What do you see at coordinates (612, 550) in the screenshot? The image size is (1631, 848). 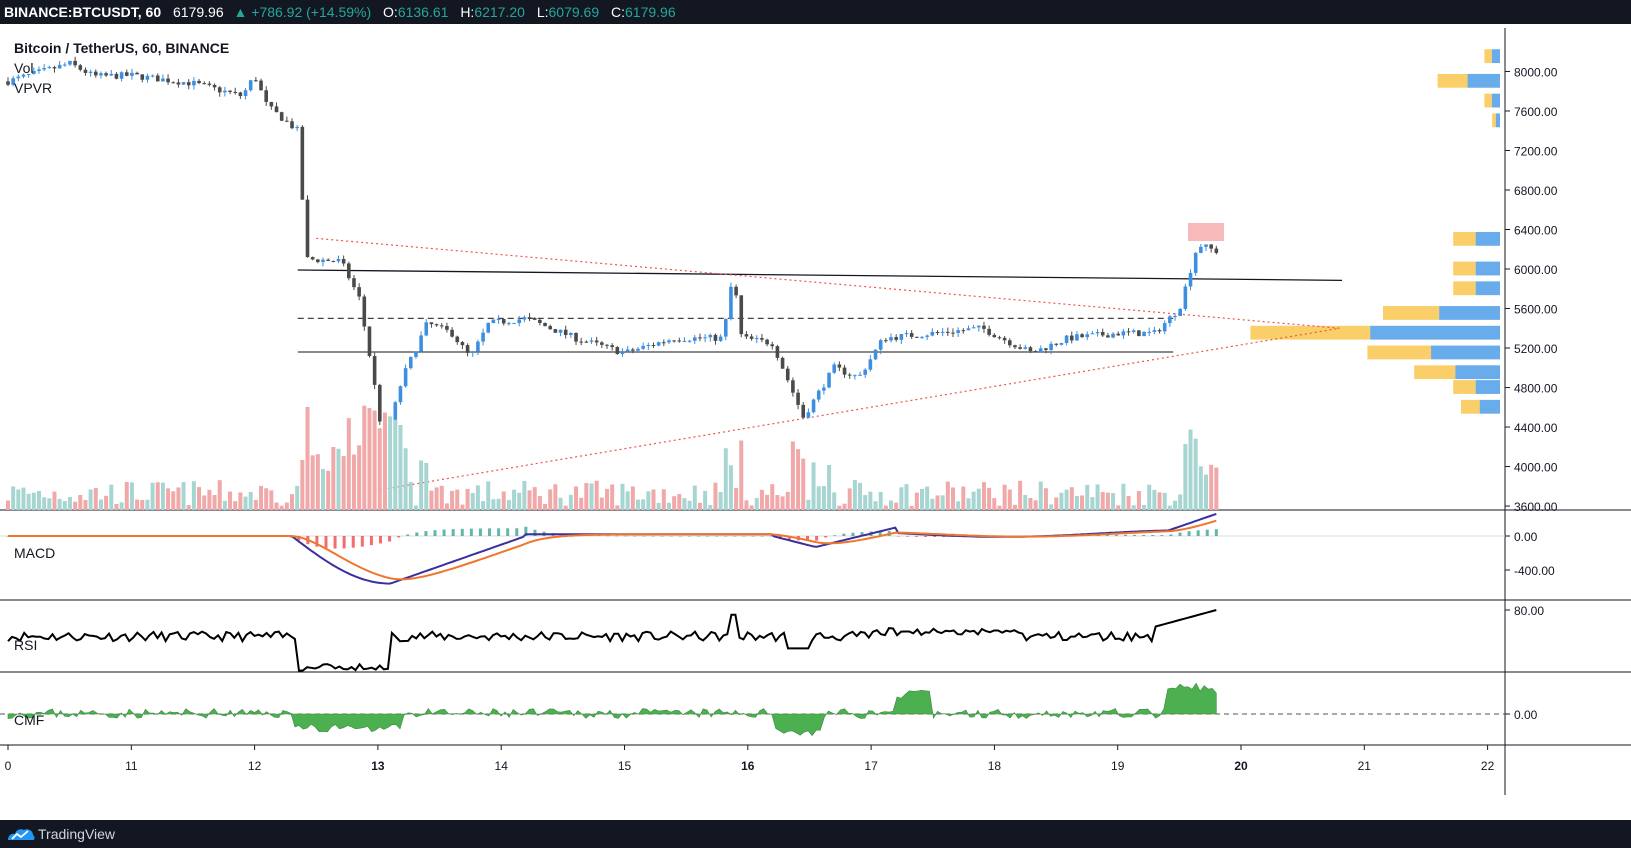 I see `signal-line` at bounding box center [612, 550].